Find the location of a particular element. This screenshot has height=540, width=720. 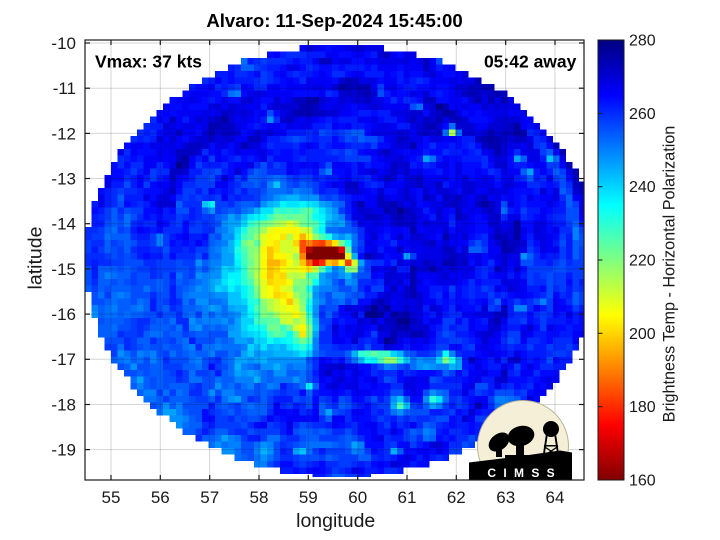

svg-text: -14 is located at coordinates (63, 224).